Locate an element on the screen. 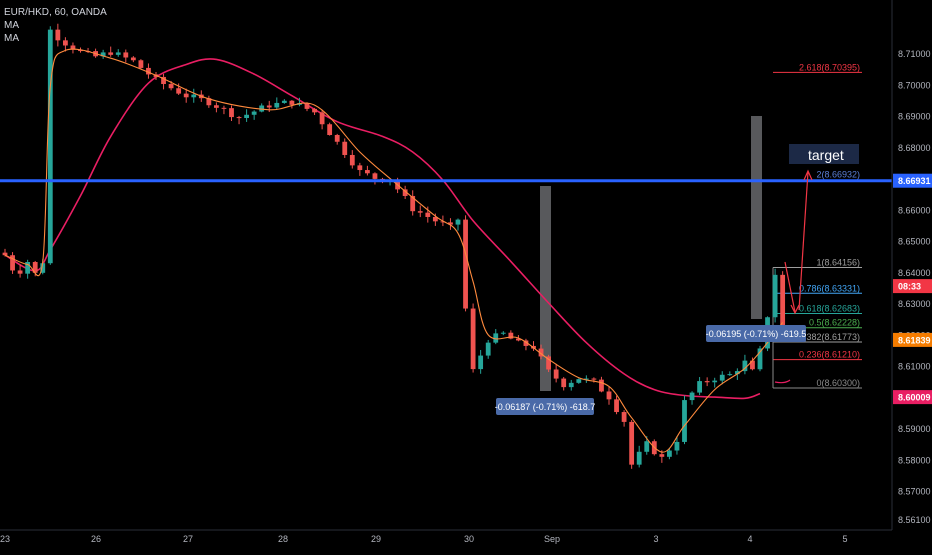 The height and width of the screenshot is (555, 932). time-tick-23: 23 is located at coordinates (5, 539).